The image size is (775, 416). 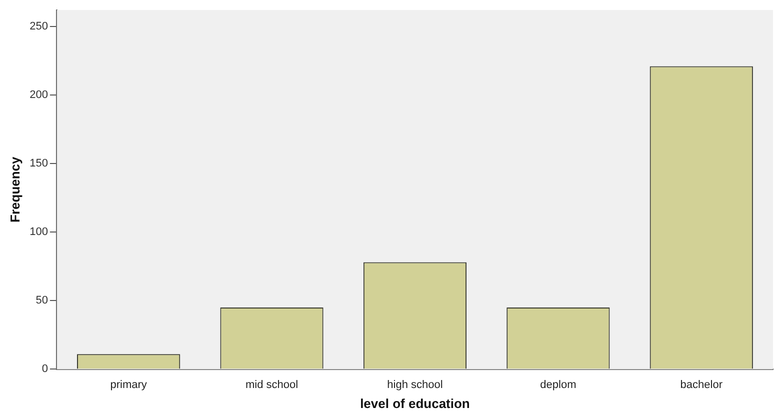 What do you see at coordinates (14, 189) in the screenshot?
I see `y-axis-title: Frequency` at bounding box center [14, 189].